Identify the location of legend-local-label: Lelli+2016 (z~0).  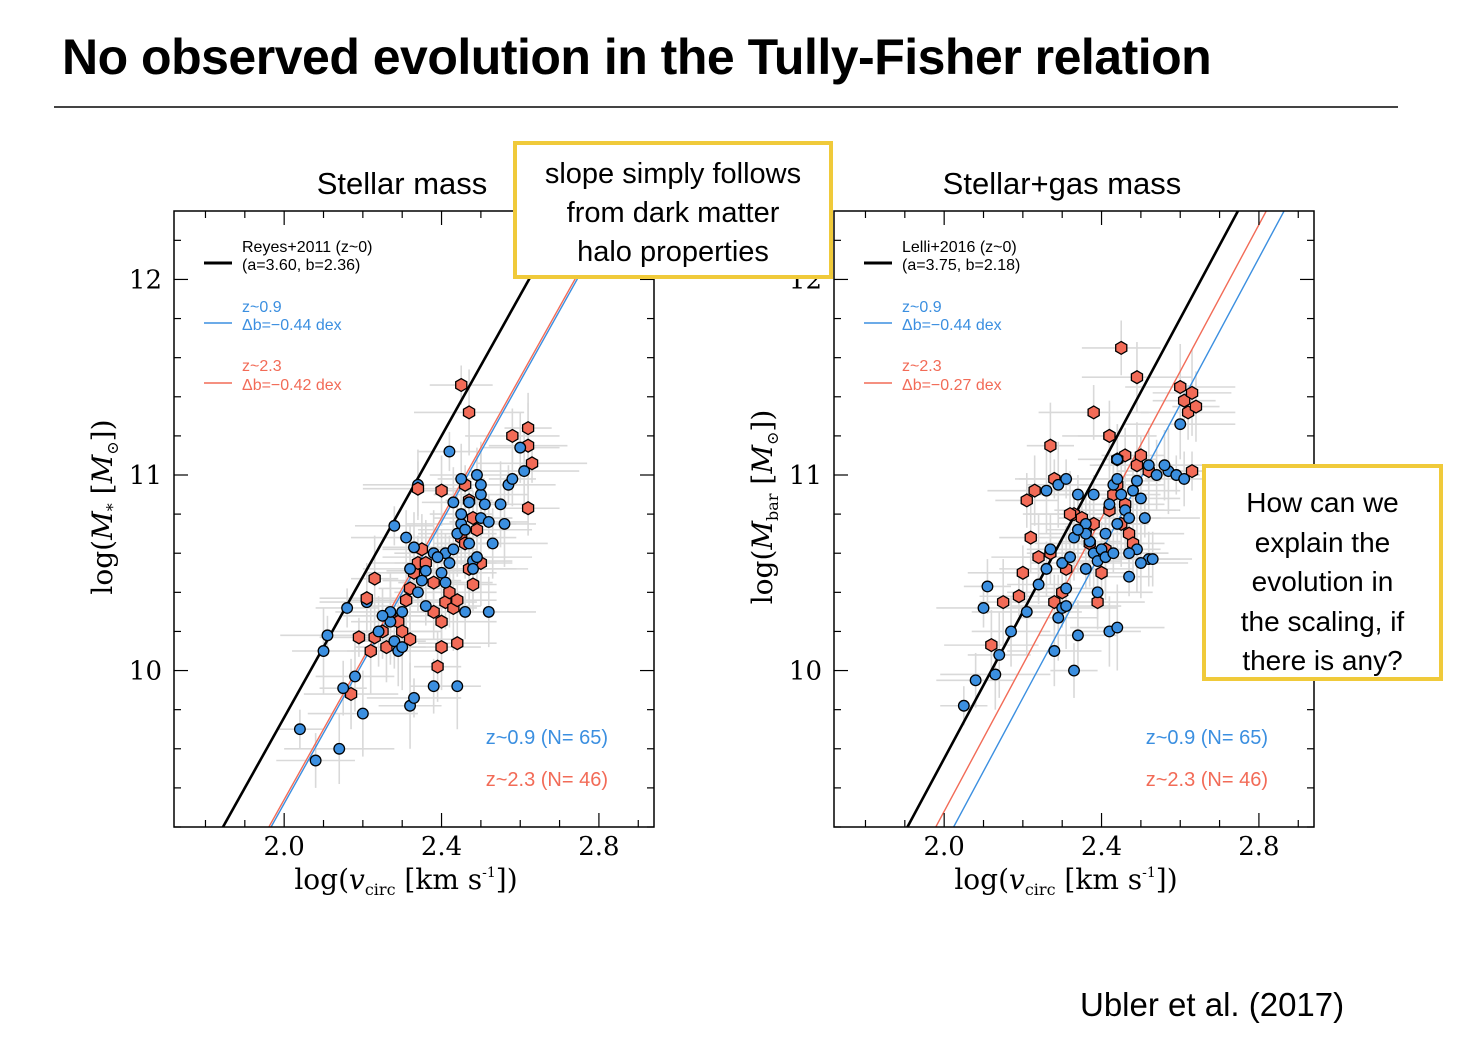
(959, 247).